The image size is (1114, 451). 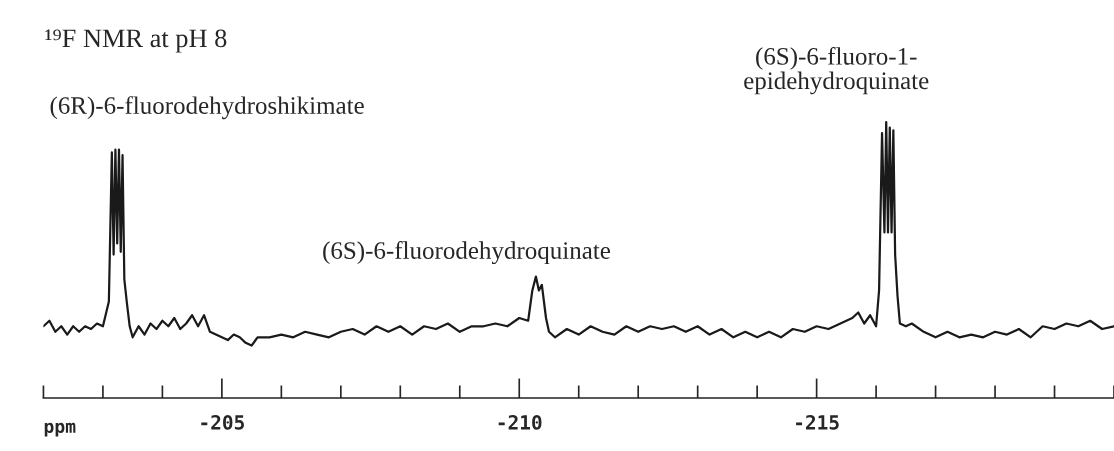 What do you see at coordinates (817, 422) in the screenshot?
I see `x-tick-label: -215` at bounding box center [817, 422].